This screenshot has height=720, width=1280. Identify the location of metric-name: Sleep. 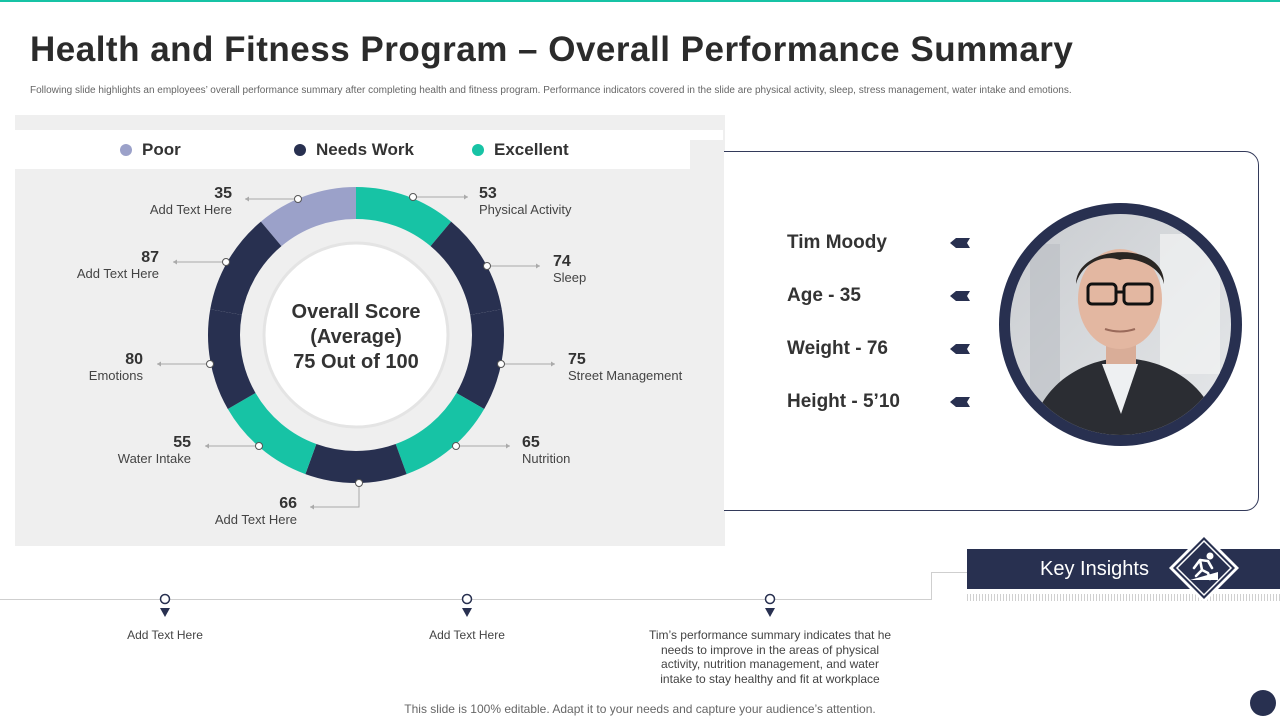
(570, 277).